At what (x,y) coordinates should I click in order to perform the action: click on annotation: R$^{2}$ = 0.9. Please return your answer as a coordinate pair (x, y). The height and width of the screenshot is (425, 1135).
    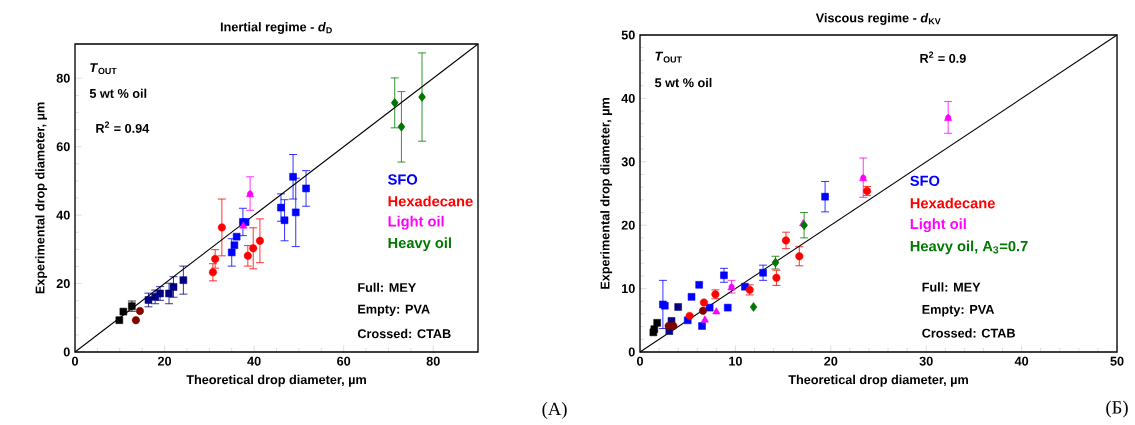
    Looking at the image, I should click on (943, 57).